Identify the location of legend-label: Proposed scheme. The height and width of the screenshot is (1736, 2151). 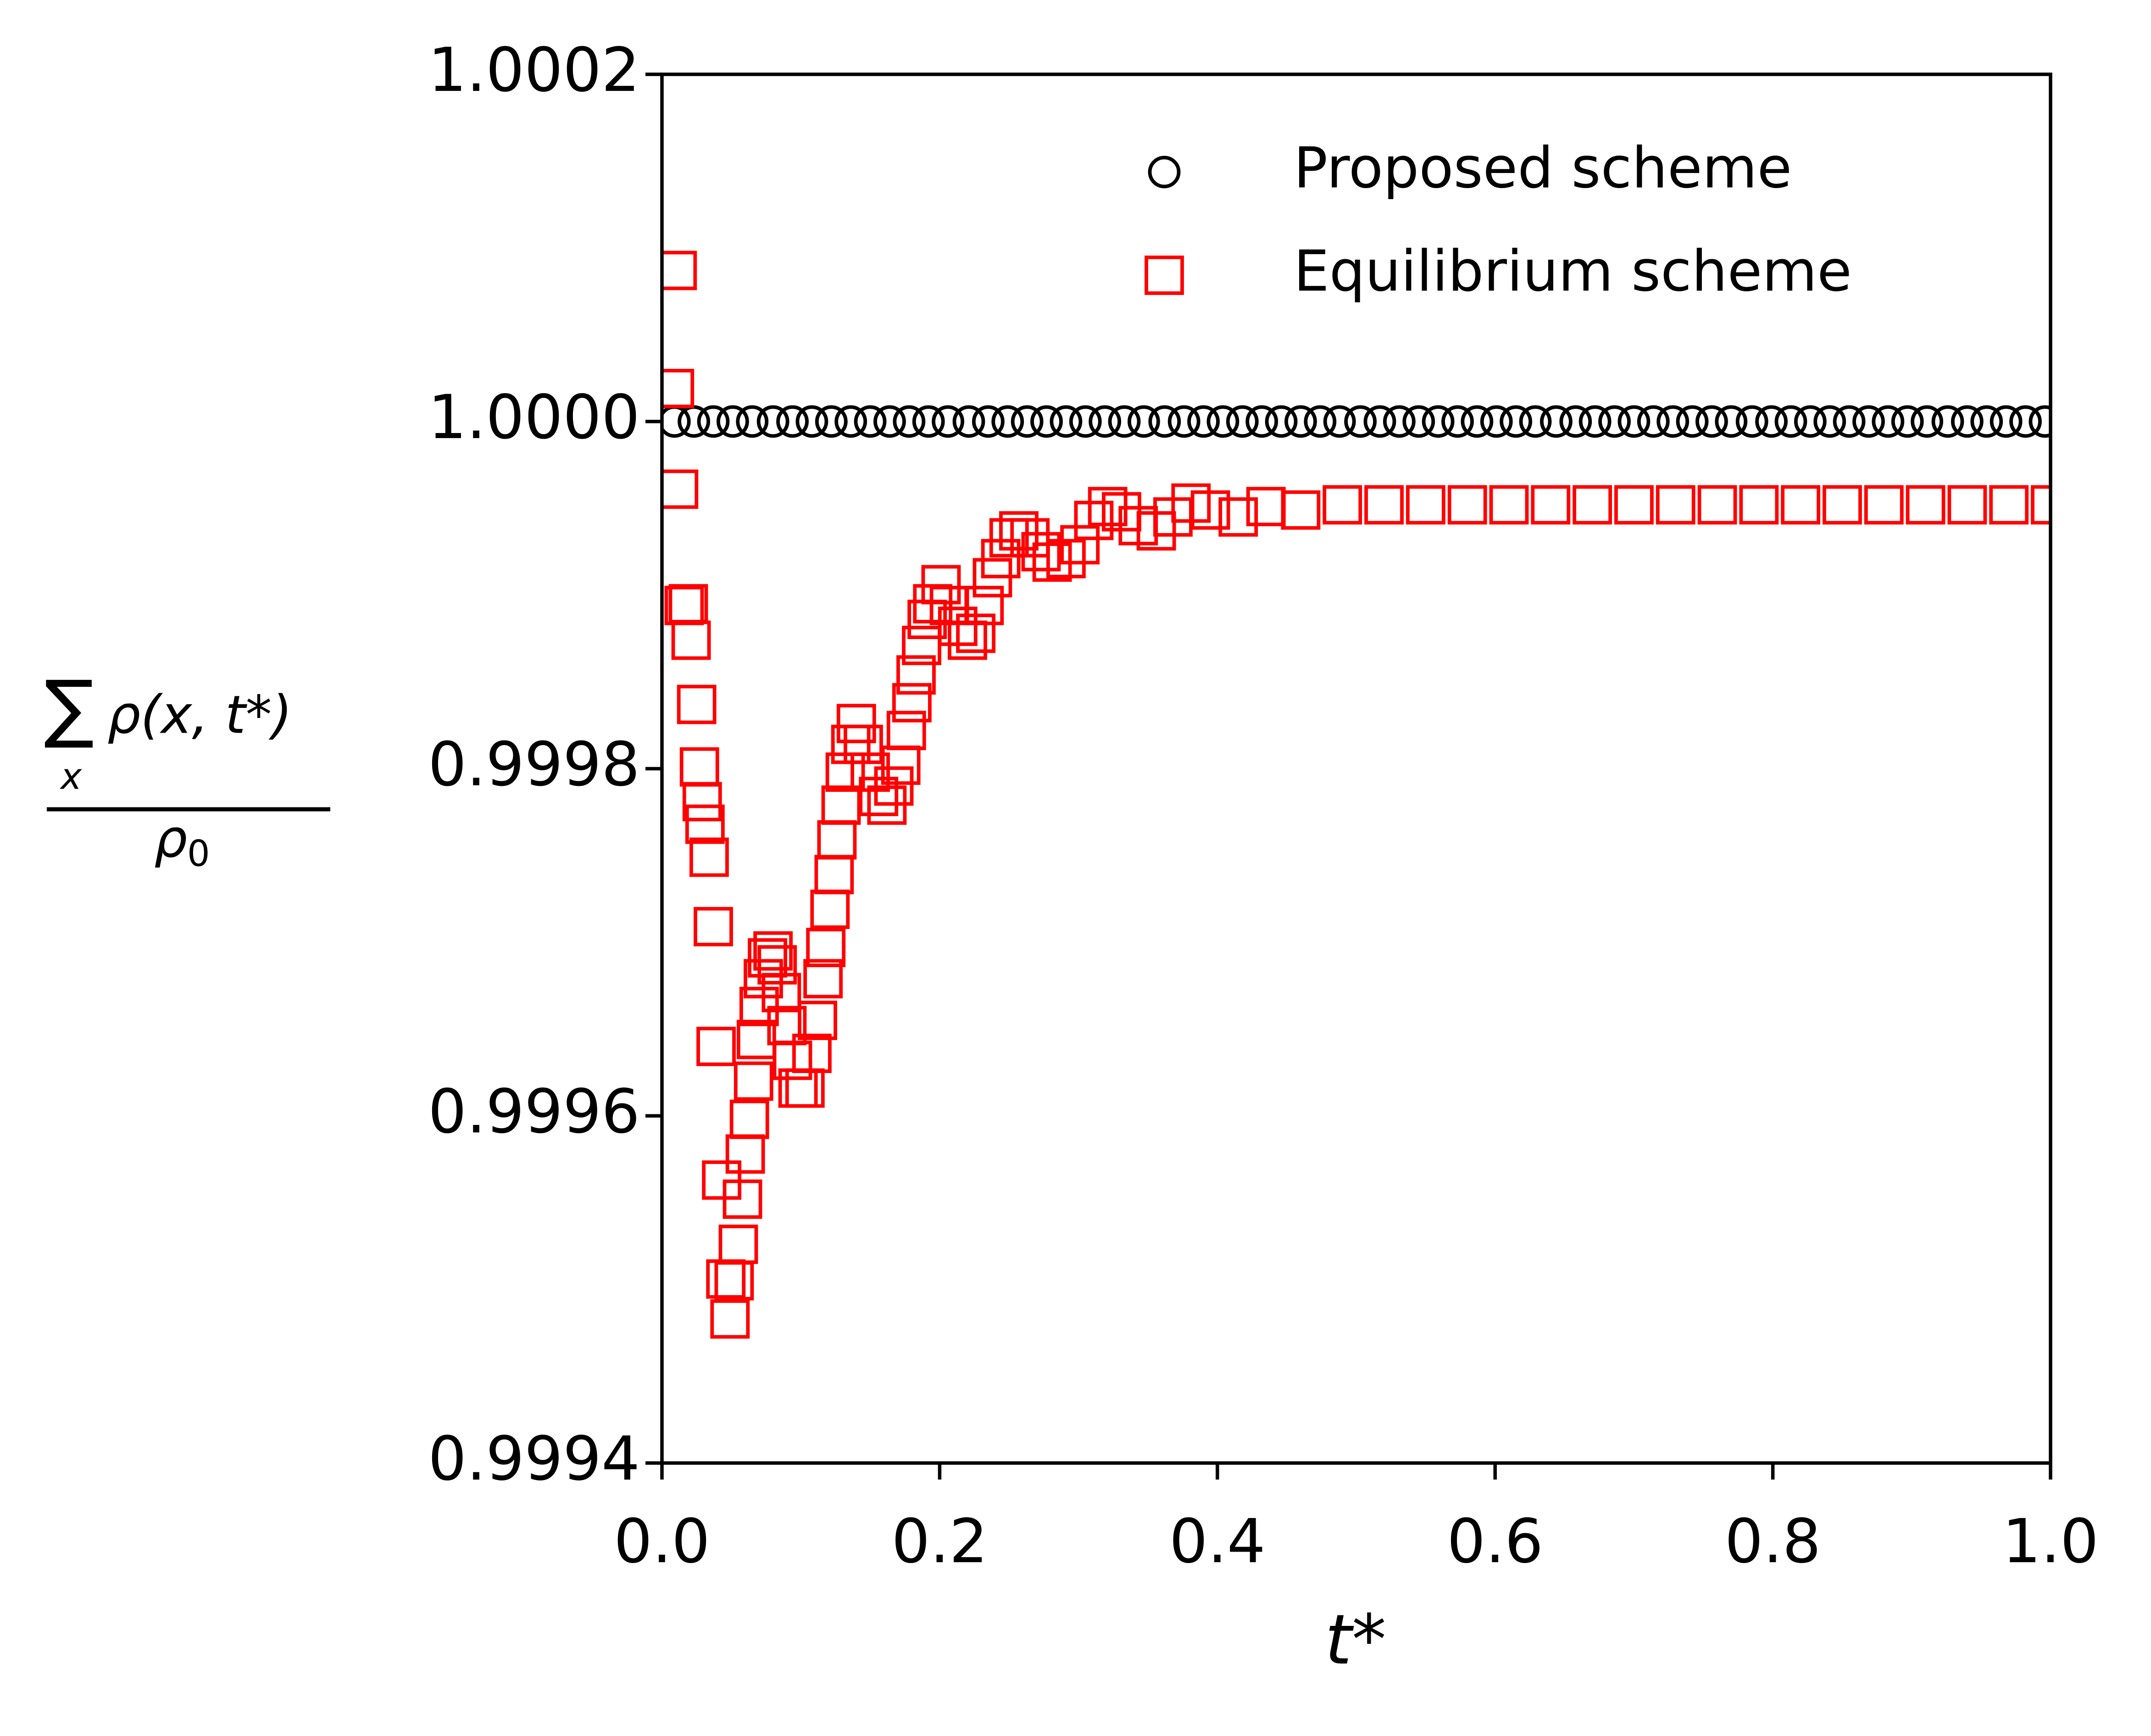
(1543, 168).